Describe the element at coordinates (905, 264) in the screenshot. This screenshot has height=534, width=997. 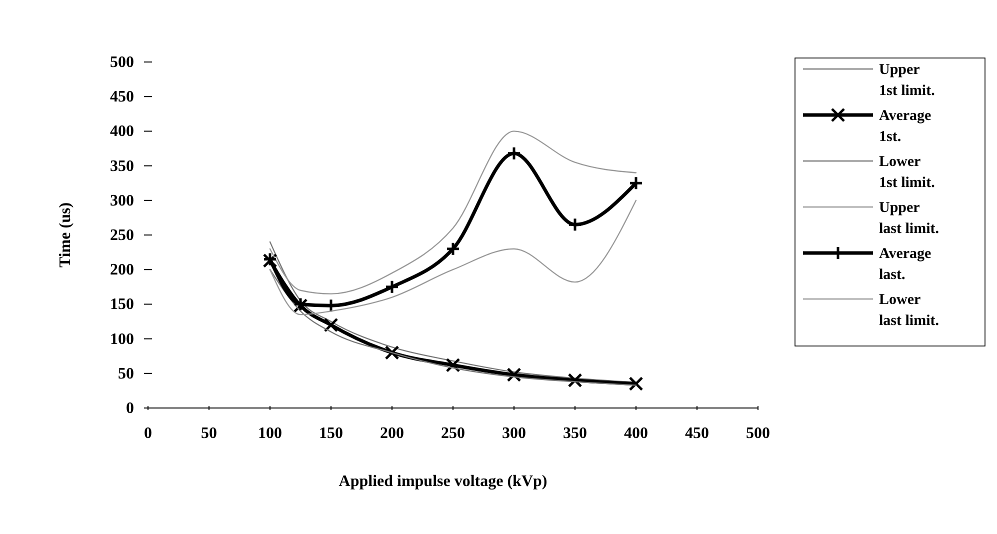
I see `legend-label: Average last.` at that location.